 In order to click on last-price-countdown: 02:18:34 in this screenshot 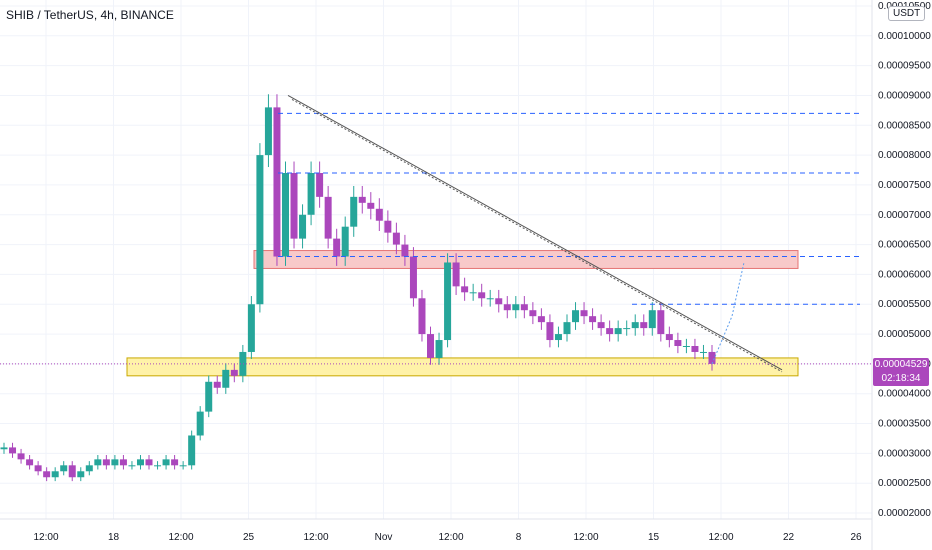, I will do `click(901, 378)`.